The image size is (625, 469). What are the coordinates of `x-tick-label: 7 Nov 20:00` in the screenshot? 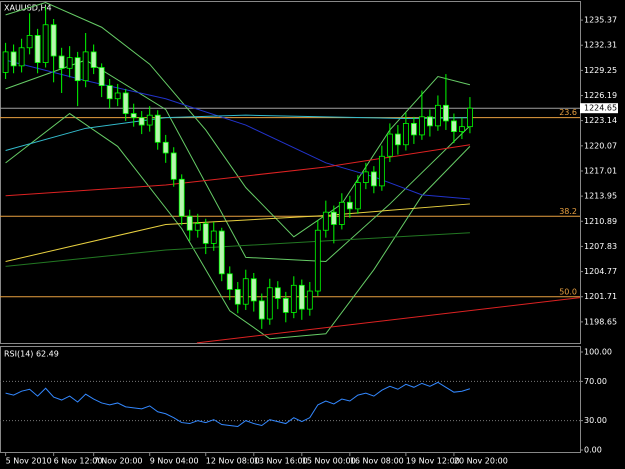 It's located at (118, 461).